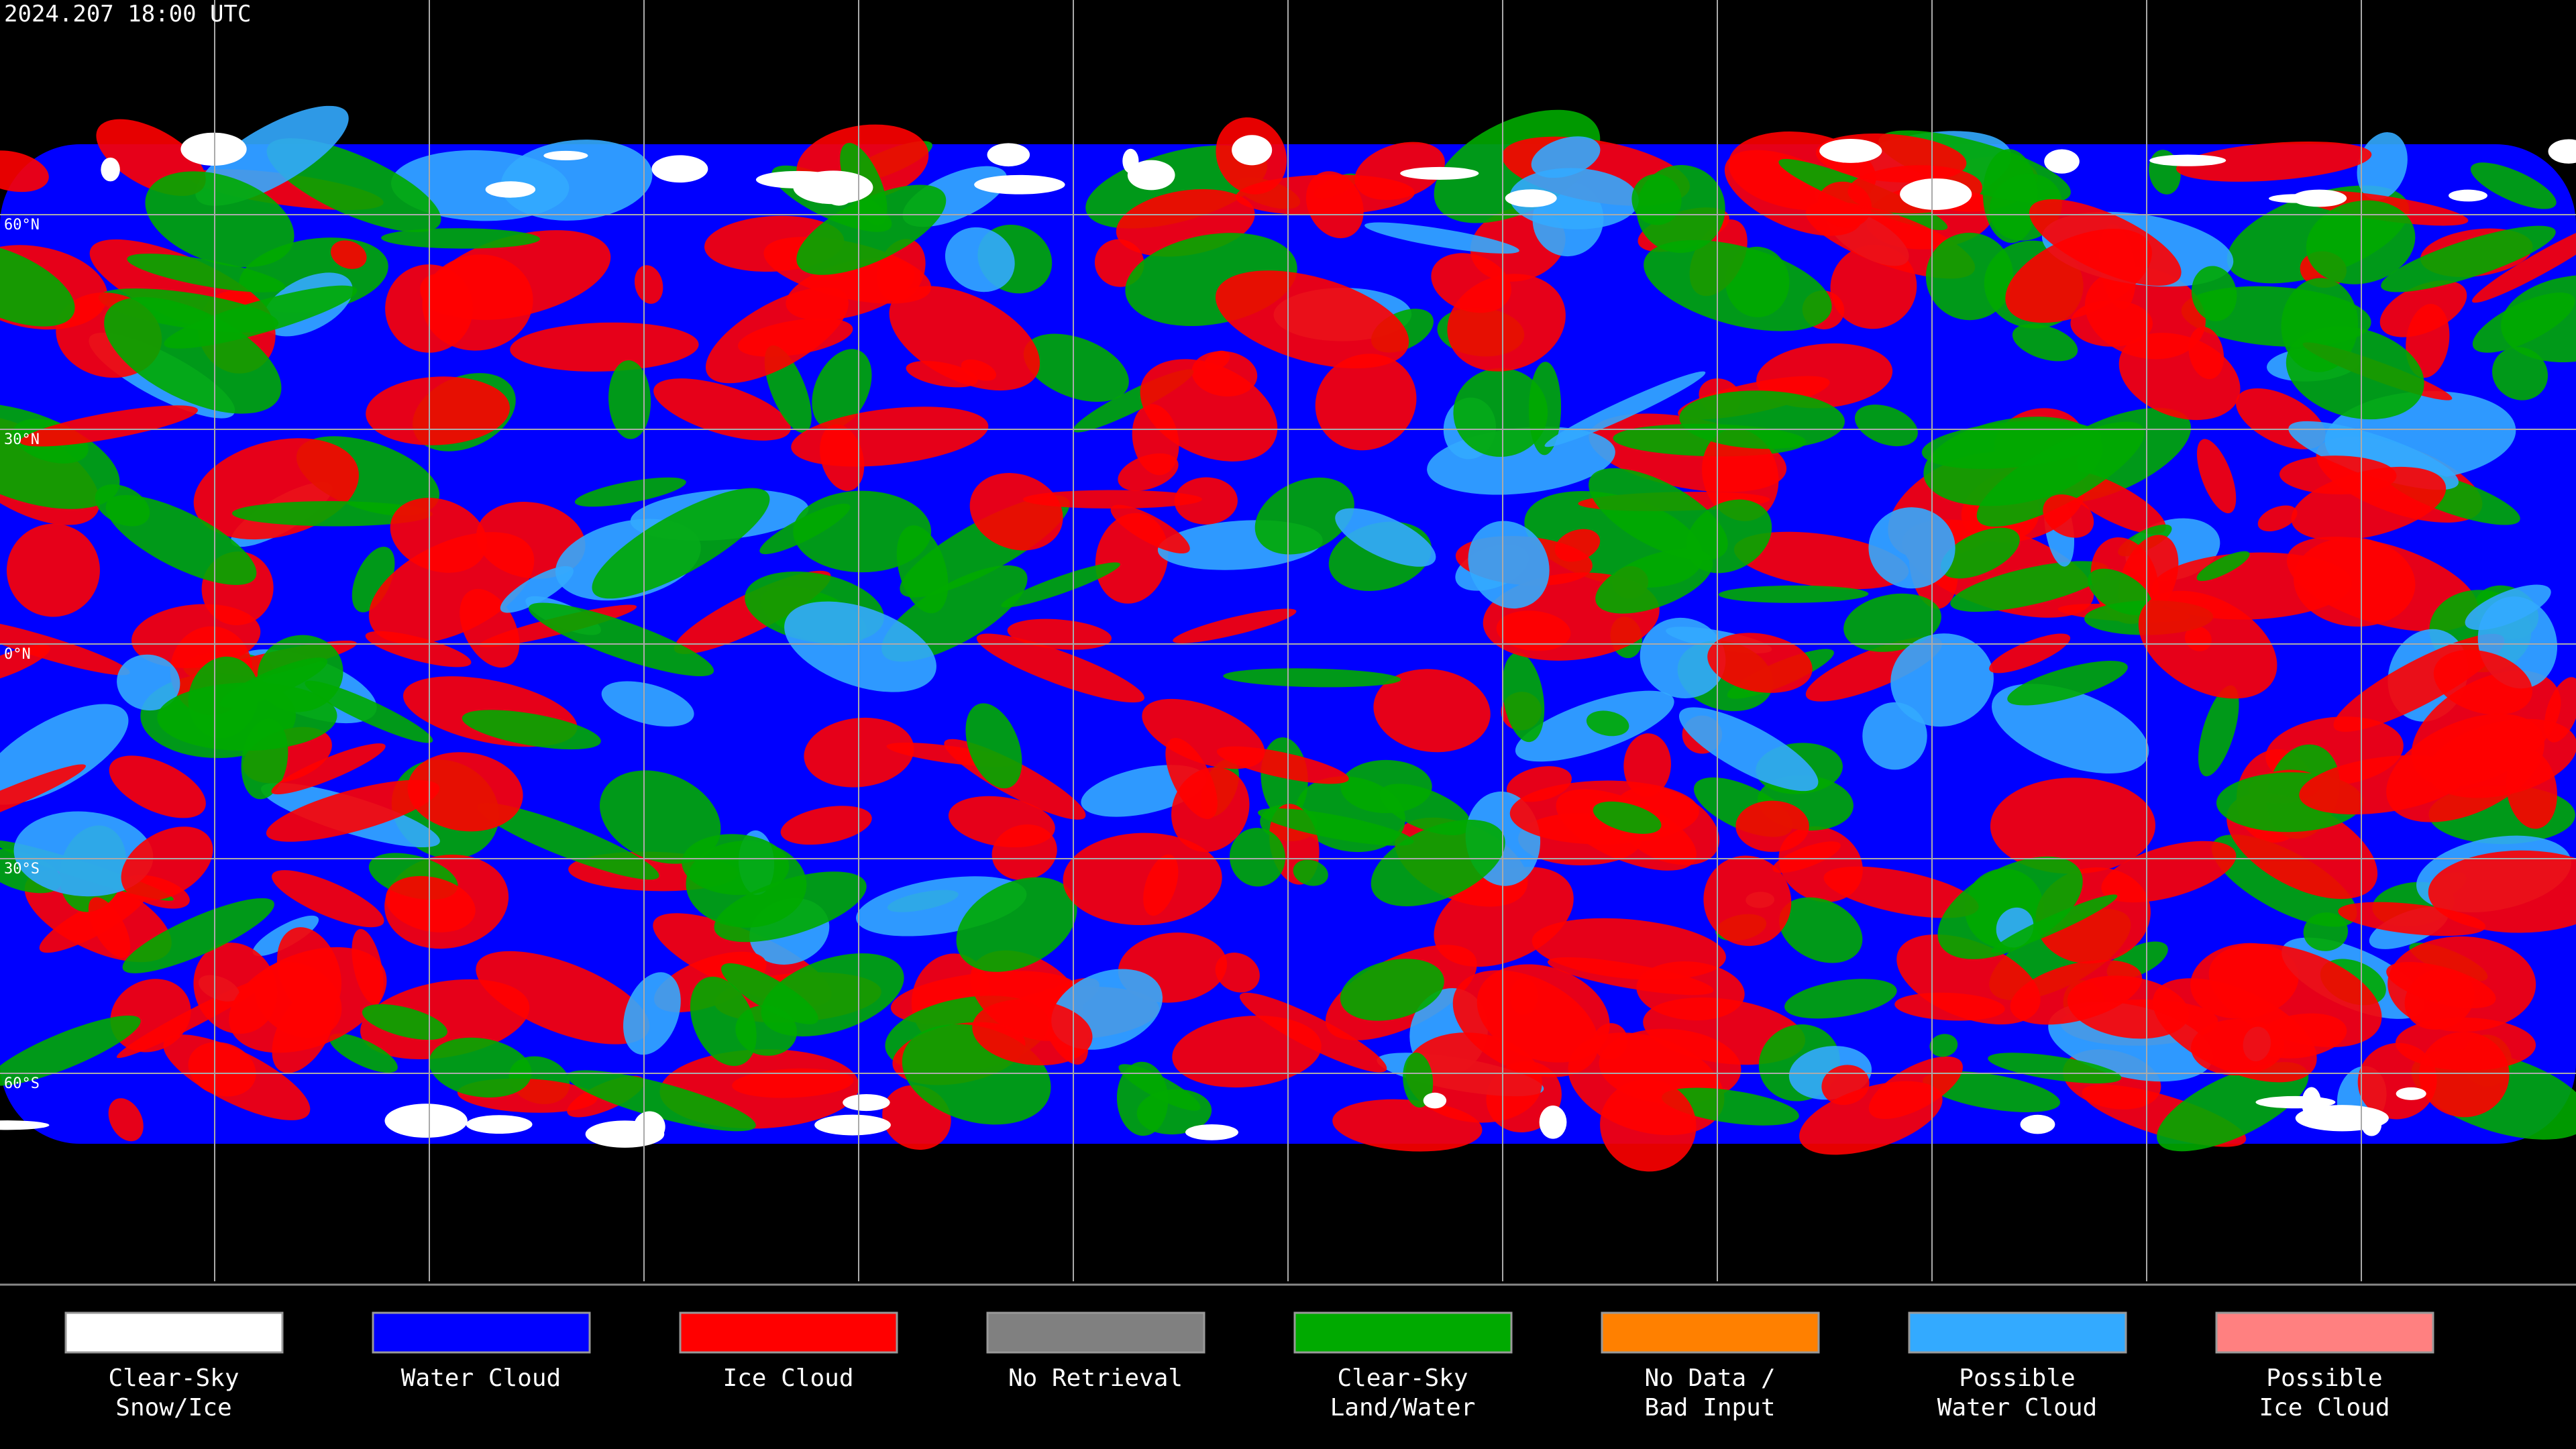 The width and height of the screenshot is (2576, 1449). What do you see at coordinates (2017, 1407) in the screenshot?
I see `legend-label: Water Cloud` at bounding box center [2017, 1407].